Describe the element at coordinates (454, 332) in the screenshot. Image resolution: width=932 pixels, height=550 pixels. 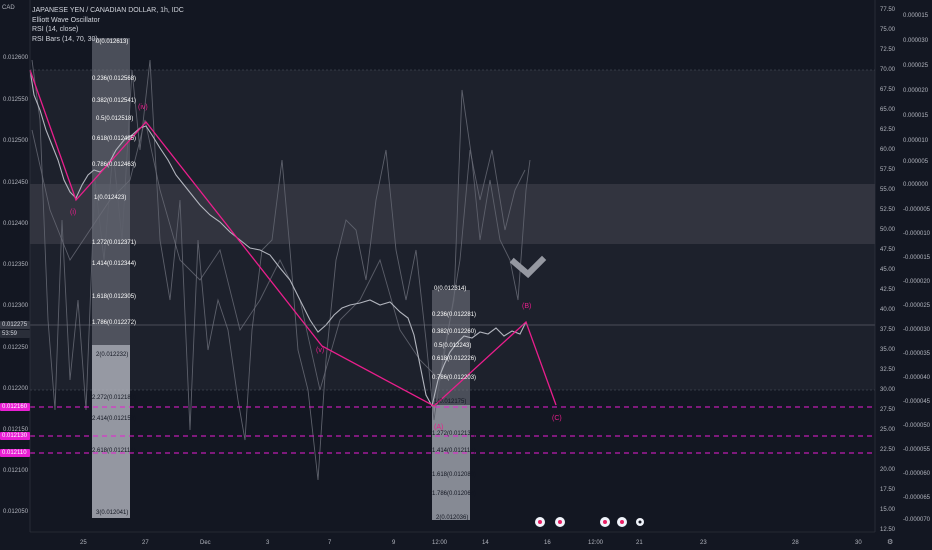
I see `fib-level: 0.382(0.012260)` at that location.